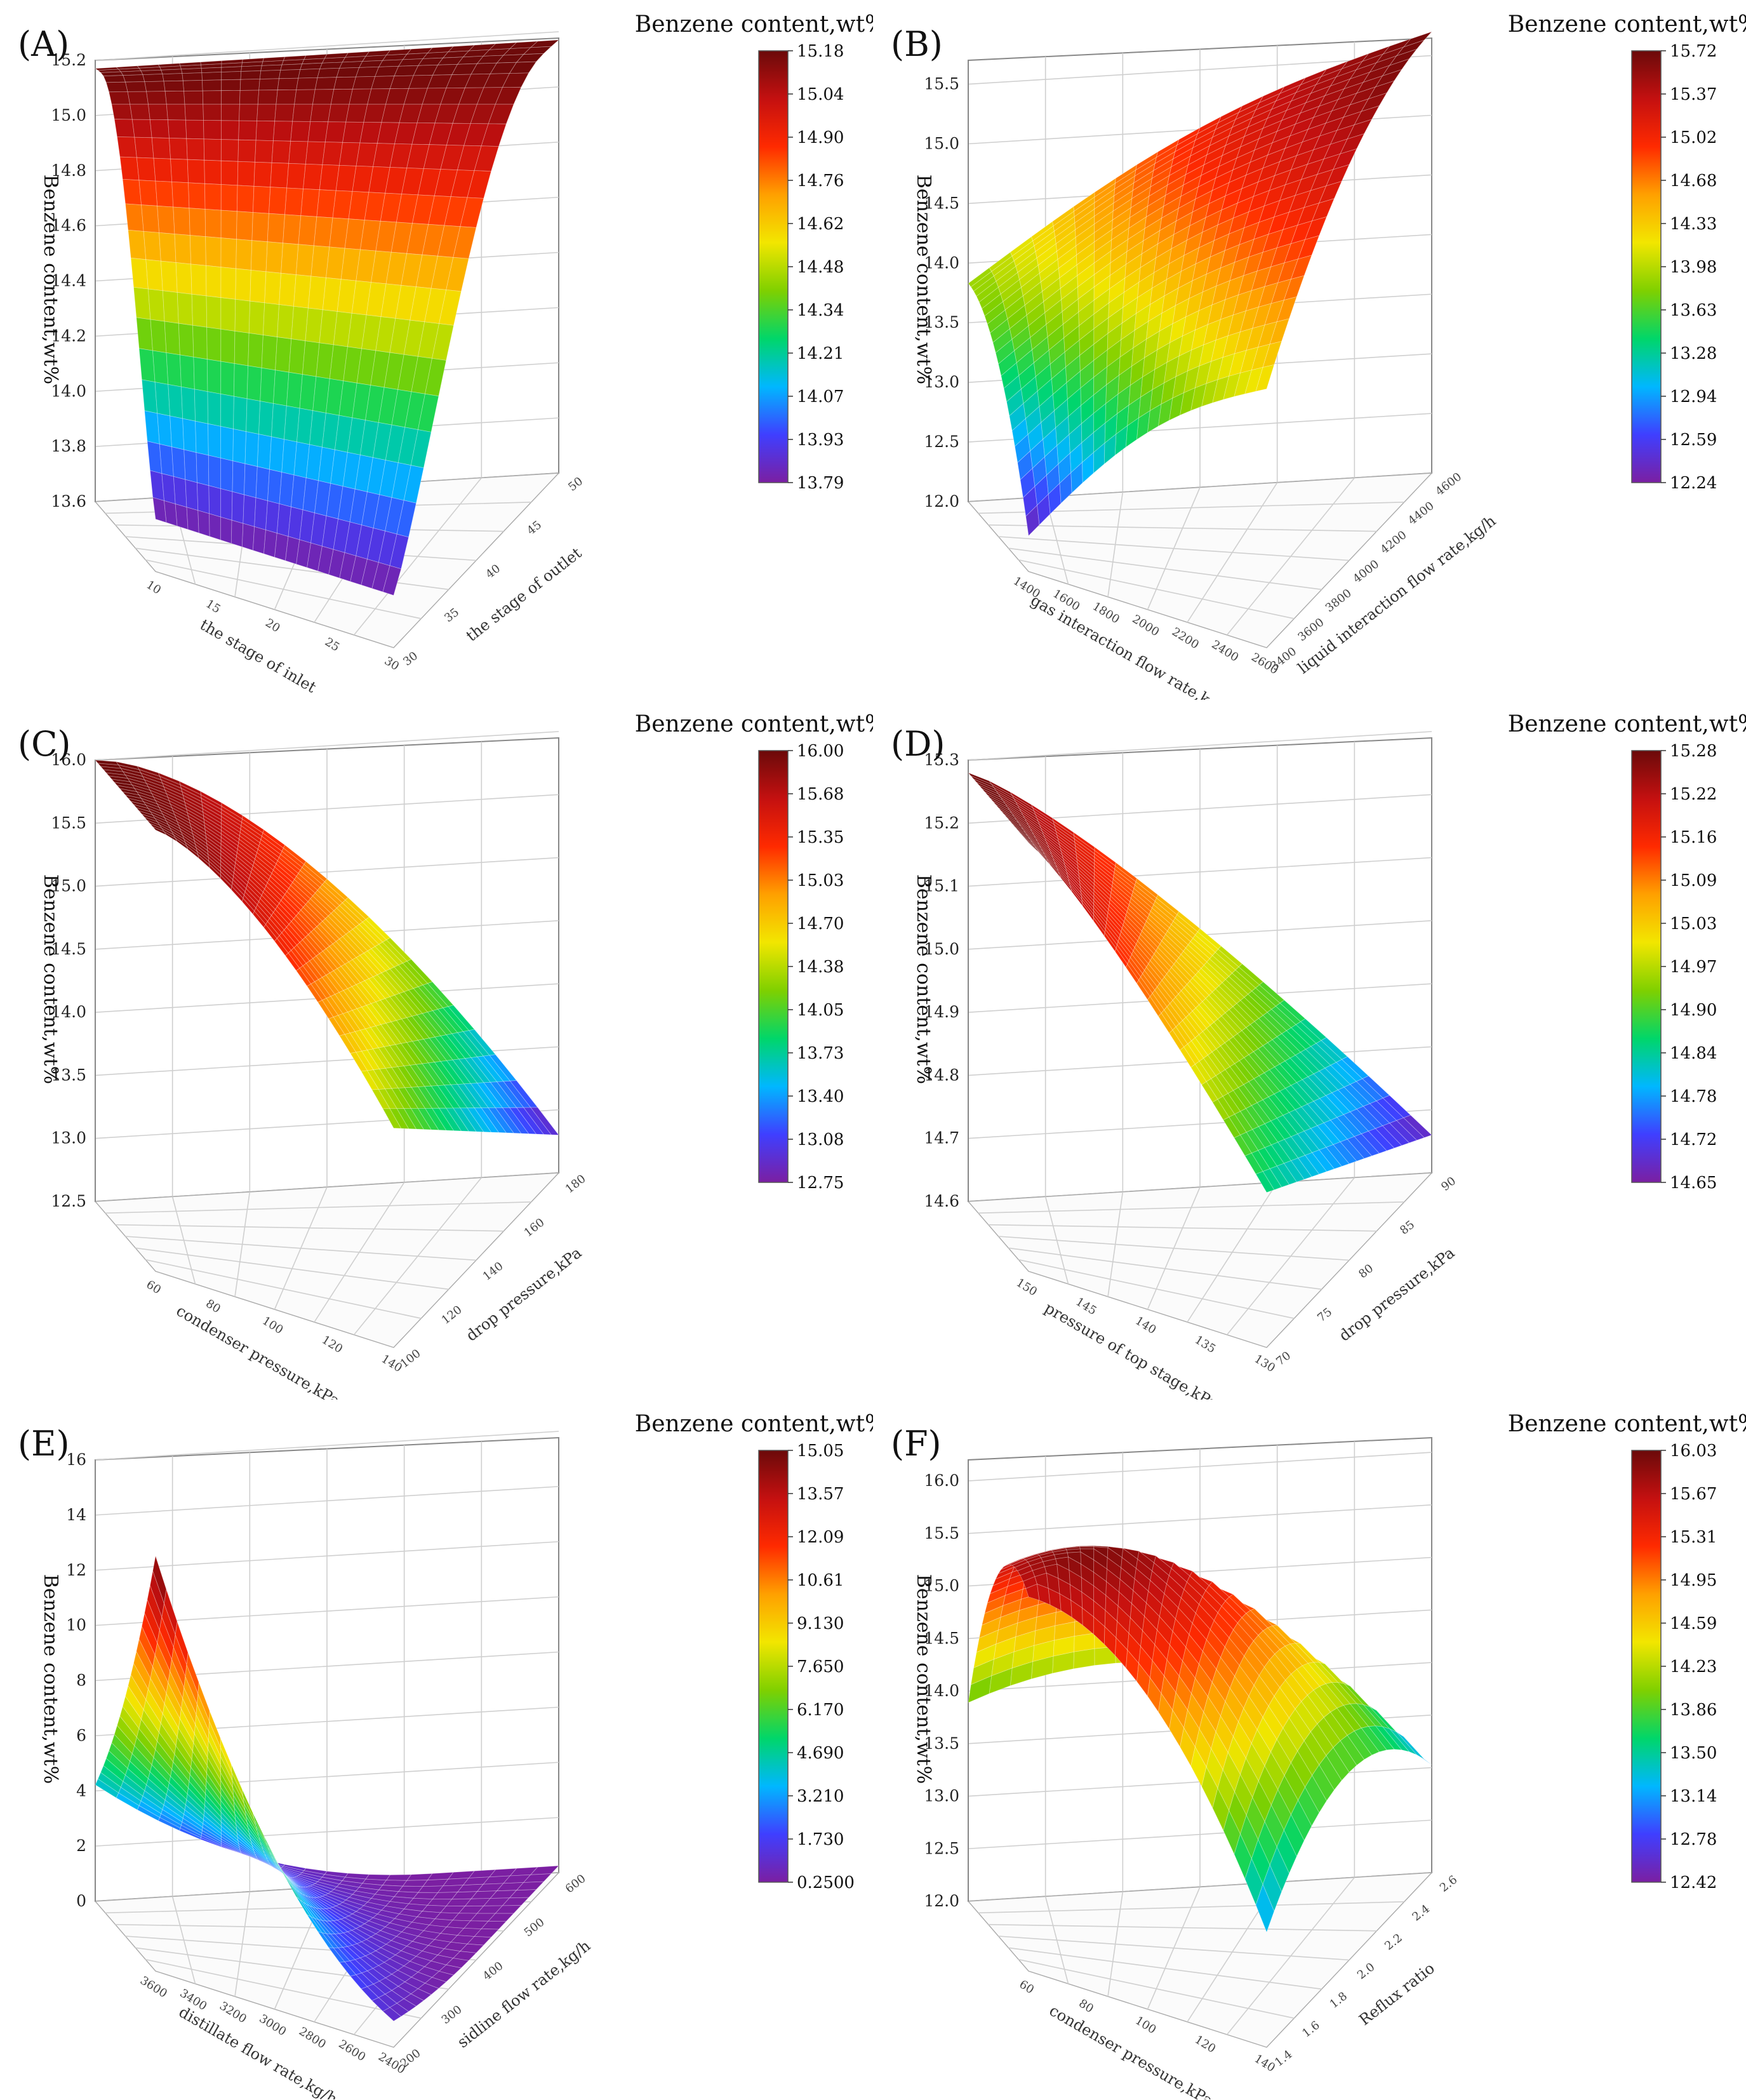  What do you see at coordinates (493, 572) in the screenshot?
I see `y-tick-label: 40` at bounding box center [493, 572].